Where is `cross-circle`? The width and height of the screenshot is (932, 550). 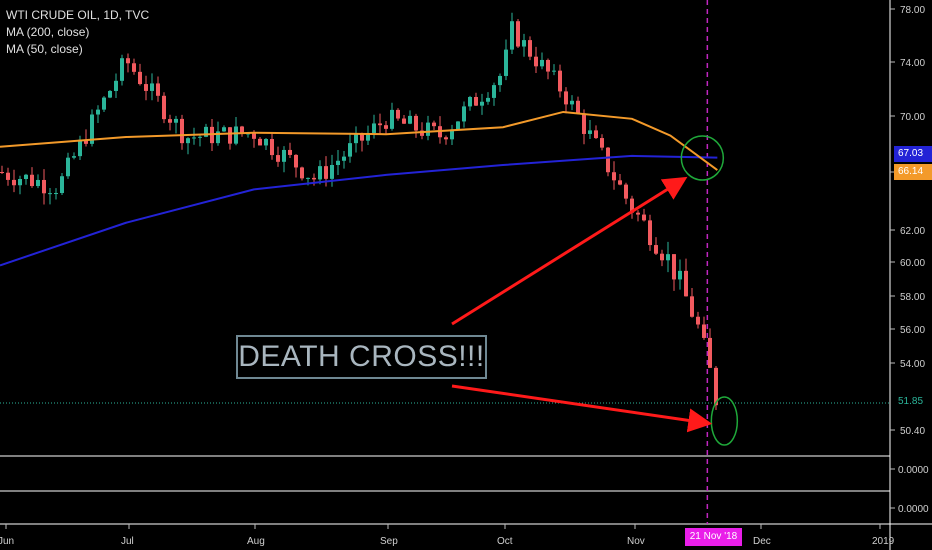
cross-circle is located at coordinates (702, 158).